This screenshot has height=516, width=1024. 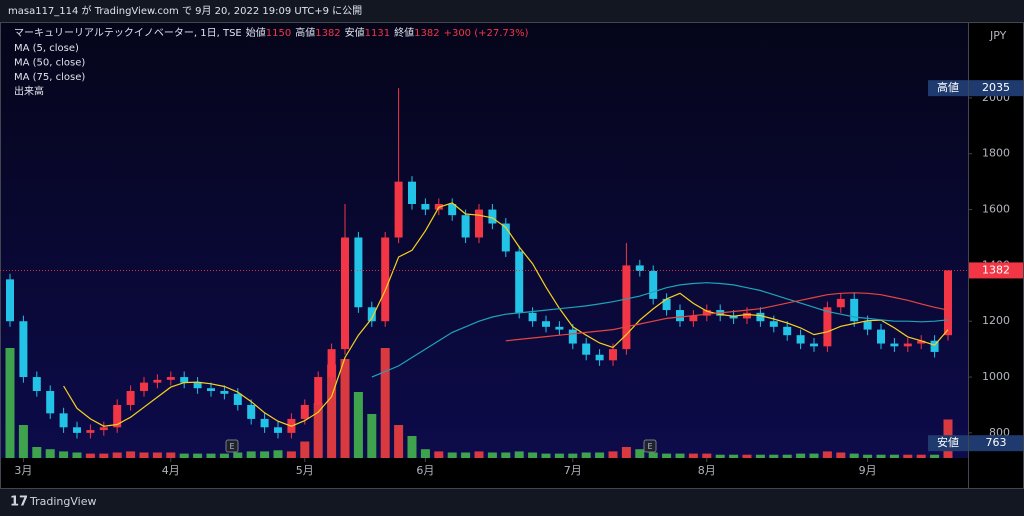 What do you see at coordinates (305, 470) in the screenshot?
I see `x-tick-label: 5月` at bounding box center [305, 470].